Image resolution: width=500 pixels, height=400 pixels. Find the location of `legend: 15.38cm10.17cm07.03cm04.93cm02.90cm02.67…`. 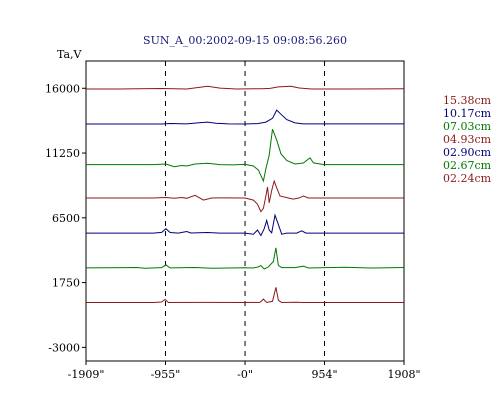

legend: 15.38cm10.17cm07.03cm04.93cm02.90cm02.67… is located at coordinates (467, 139).